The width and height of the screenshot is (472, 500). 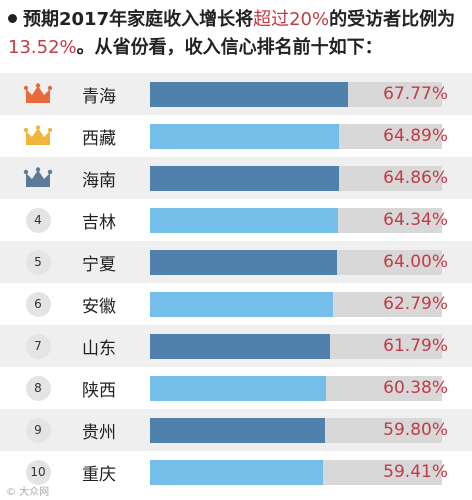 I want to click on value-label: 59.80%, so click(x=415, y=430).